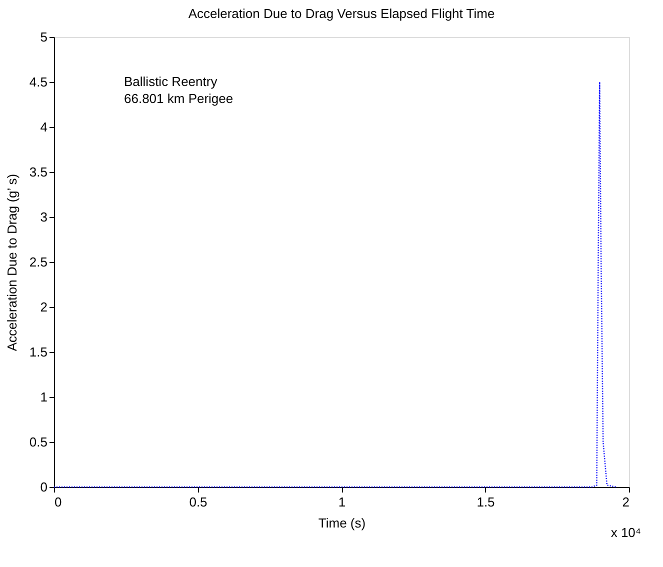  What do you see at coordinates (38, 262) in the screenshot?
I see `y-tick-label: 2.5` at bounding box center [38, 262].